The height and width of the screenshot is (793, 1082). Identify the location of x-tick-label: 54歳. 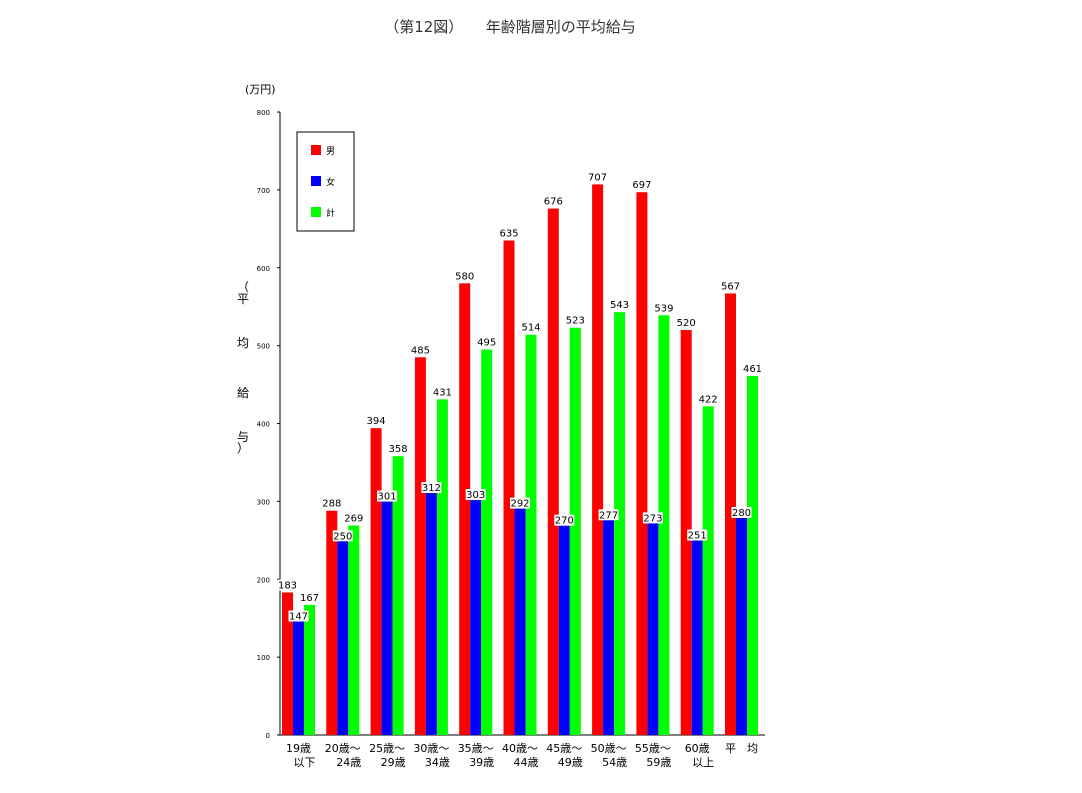
(614, 762).